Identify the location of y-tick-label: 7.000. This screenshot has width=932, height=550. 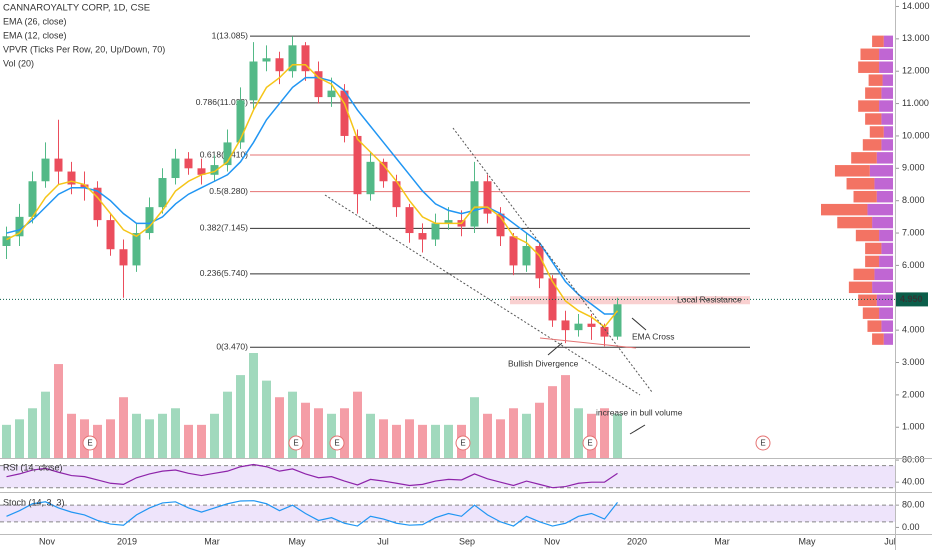
(913, 232).